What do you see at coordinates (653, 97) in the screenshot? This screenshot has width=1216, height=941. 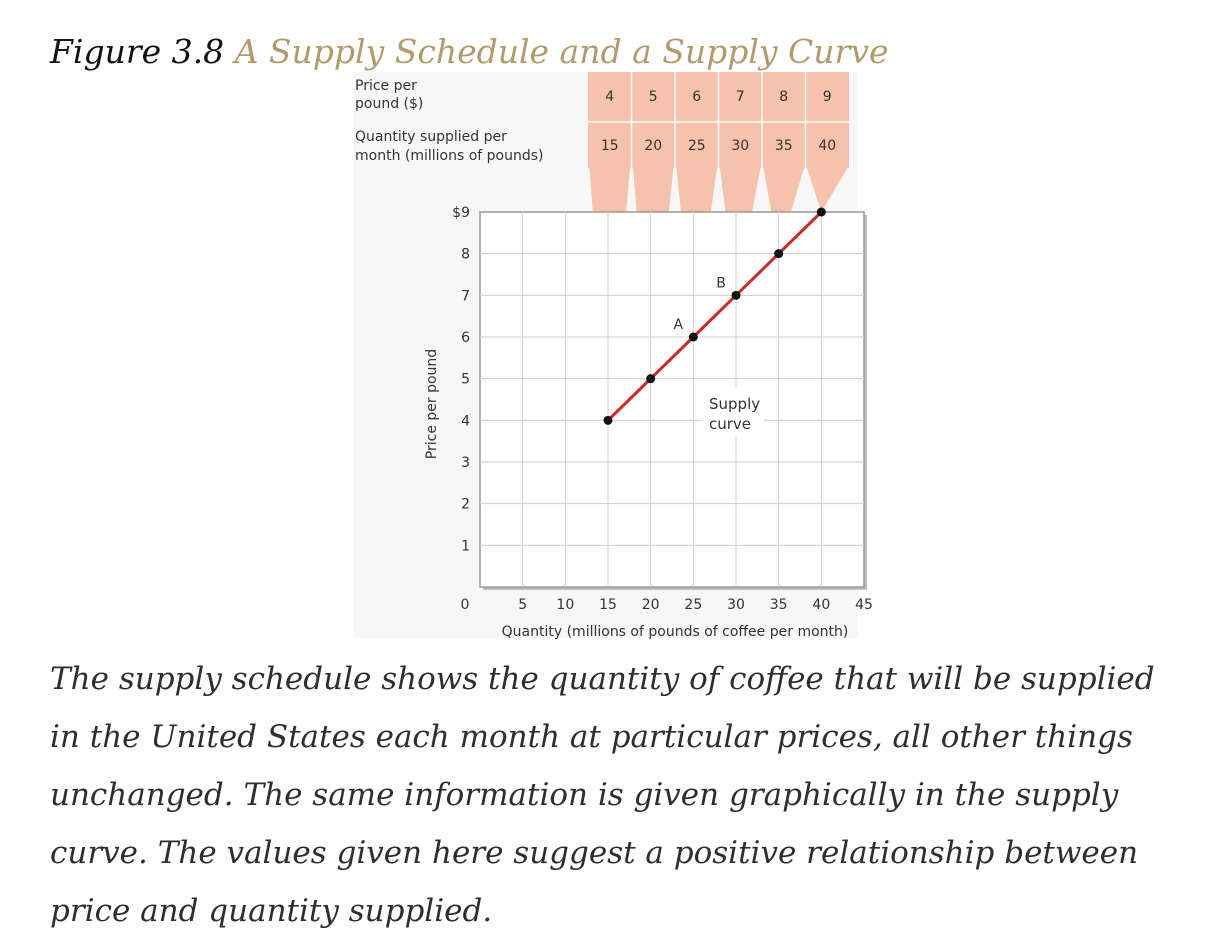 I see `schedule-price-cell: 5` at bounding box center [653, 97].